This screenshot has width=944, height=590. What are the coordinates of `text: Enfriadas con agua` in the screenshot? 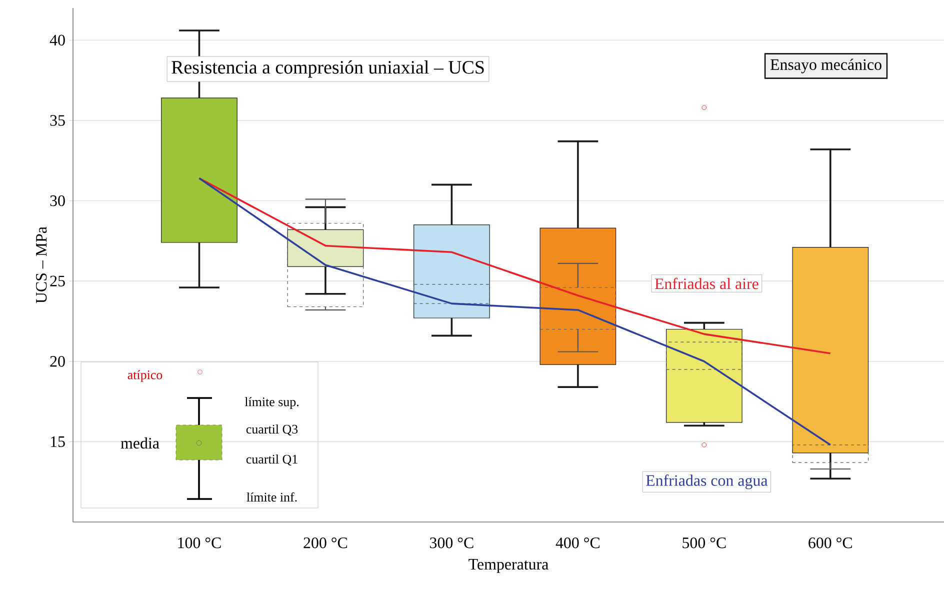 It's located at (707, 482).